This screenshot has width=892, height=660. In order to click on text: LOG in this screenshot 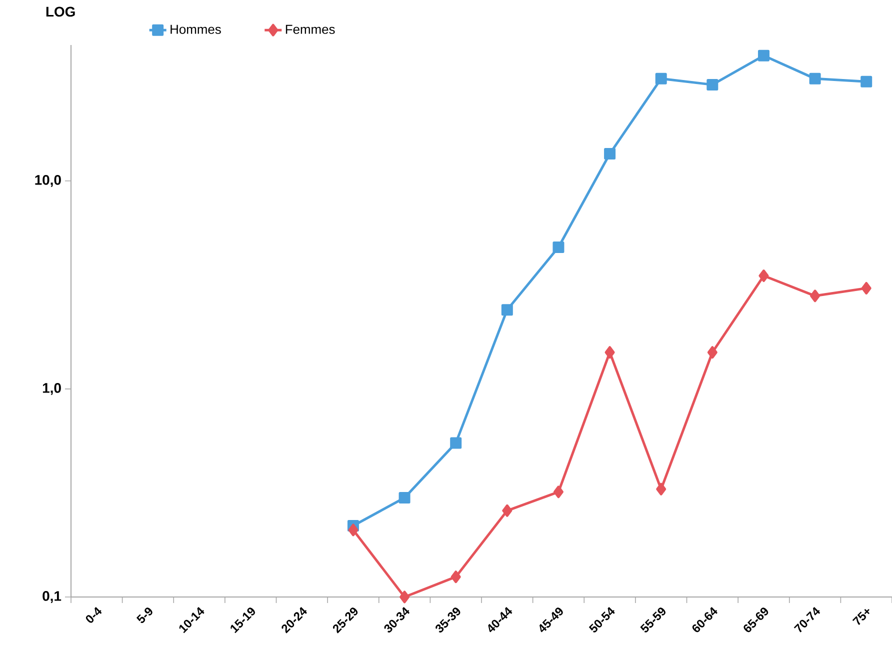, I will do `click(60, 11)`.